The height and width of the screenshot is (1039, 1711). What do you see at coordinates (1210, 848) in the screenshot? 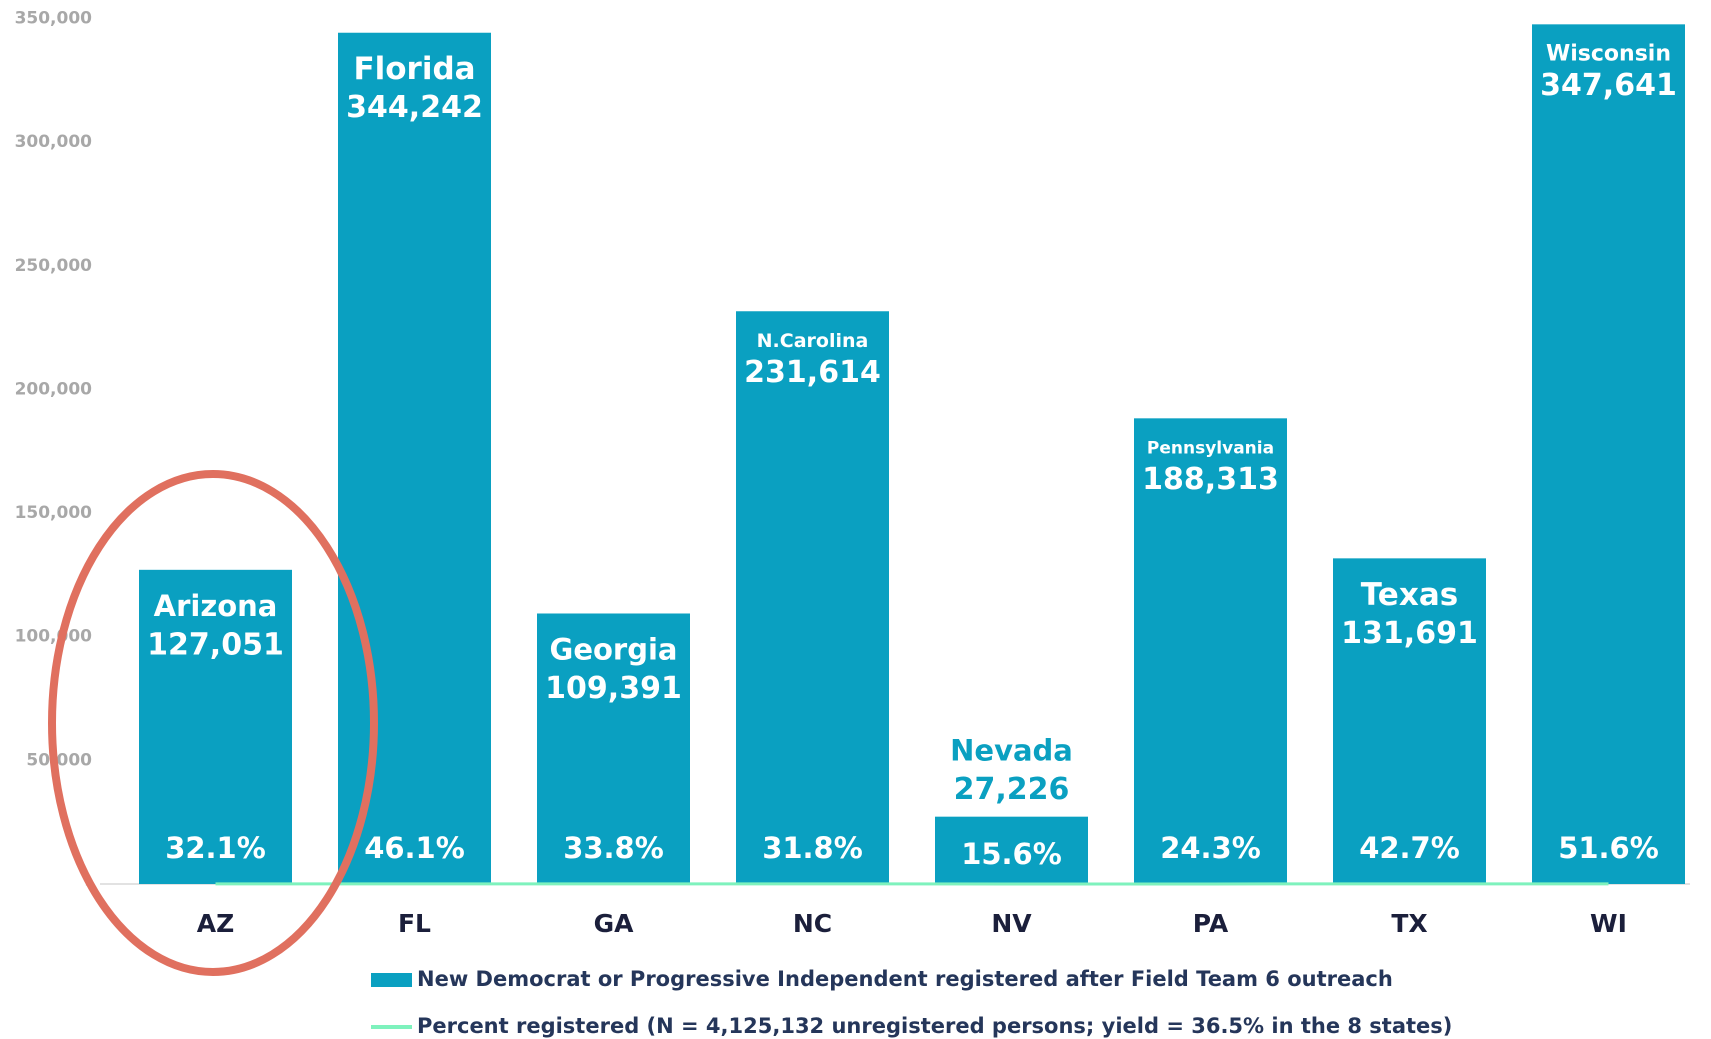
I see `percent-label: 24.3%` at bounding box center [1210, 848].